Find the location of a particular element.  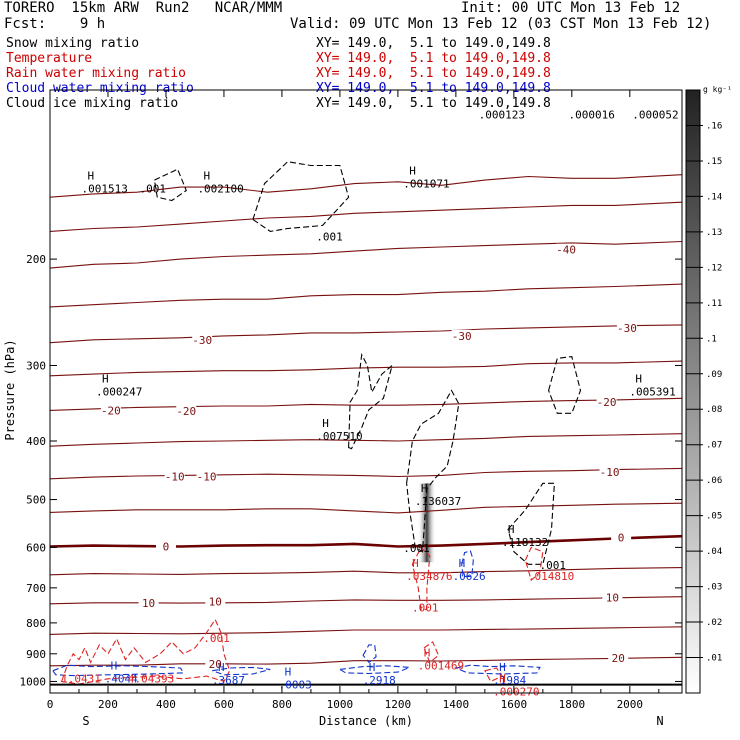

colorbar-tick-label-1: .02 is located at coordinates (714, 623).